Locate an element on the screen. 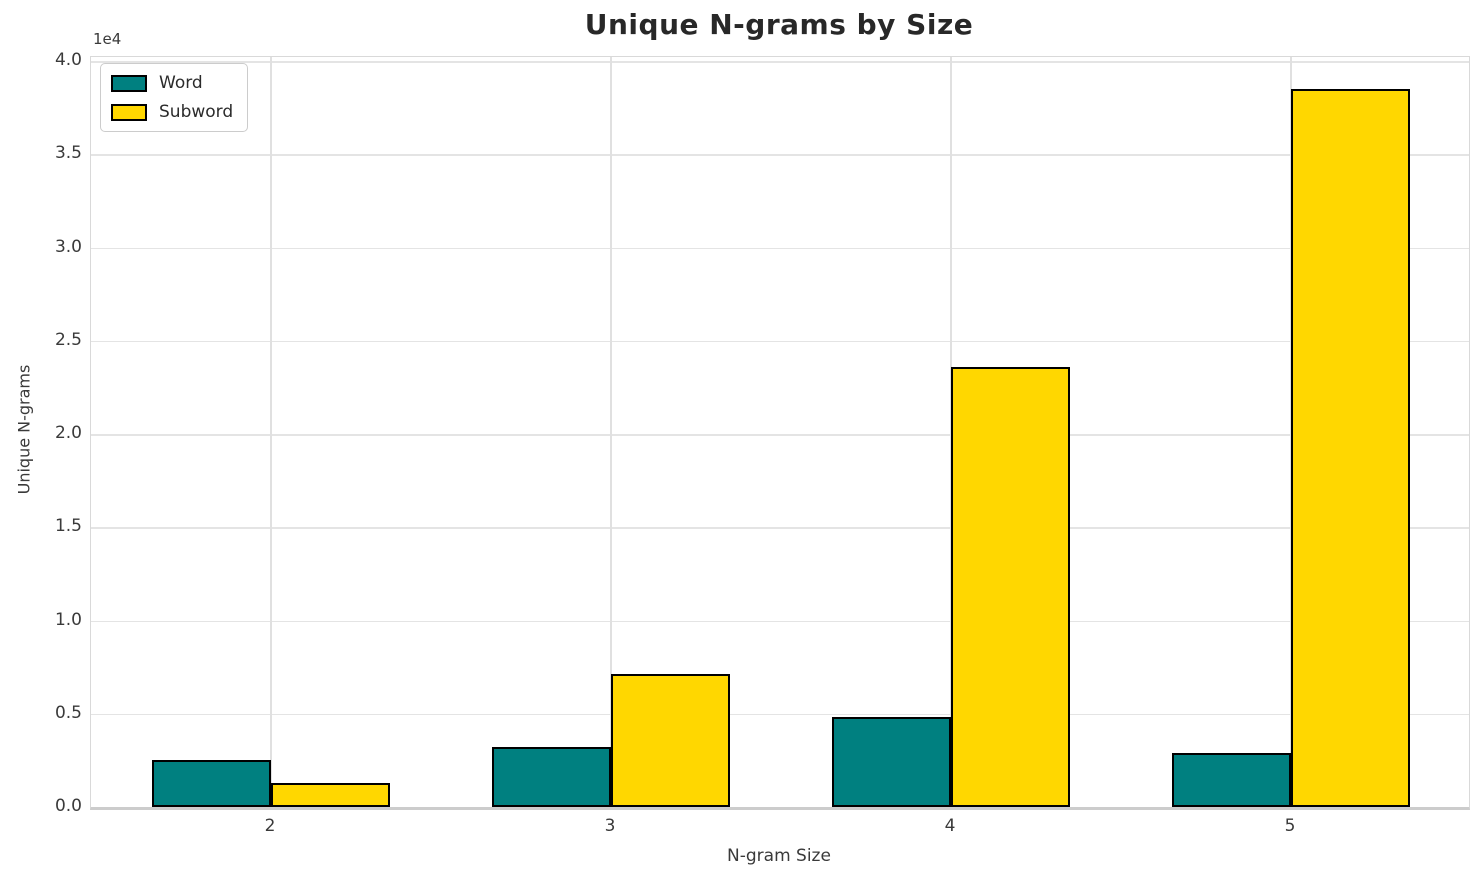 This screenshot has width=1484, height=885. x-tick-label: 2 is located at coordinates (270, 826).